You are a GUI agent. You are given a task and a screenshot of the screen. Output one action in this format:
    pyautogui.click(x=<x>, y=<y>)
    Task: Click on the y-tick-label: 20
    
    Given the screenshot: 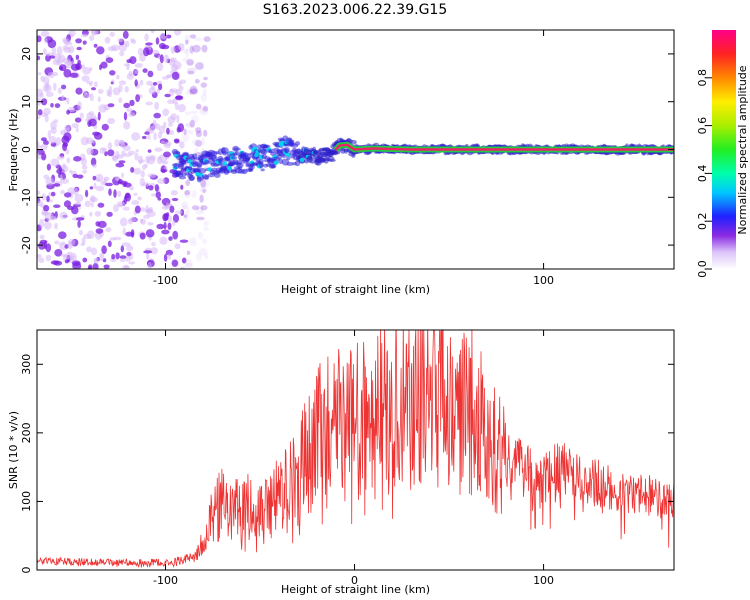 What is the action you would take?
    pyautogui.click(x=26, y=54)
    